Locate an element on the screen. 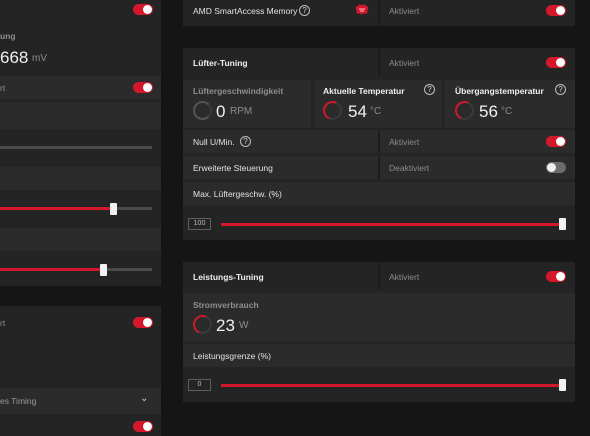 The height and width of the screenshot is (436, 590). left-slider-3-thumb is located at coordinates (103, 270).